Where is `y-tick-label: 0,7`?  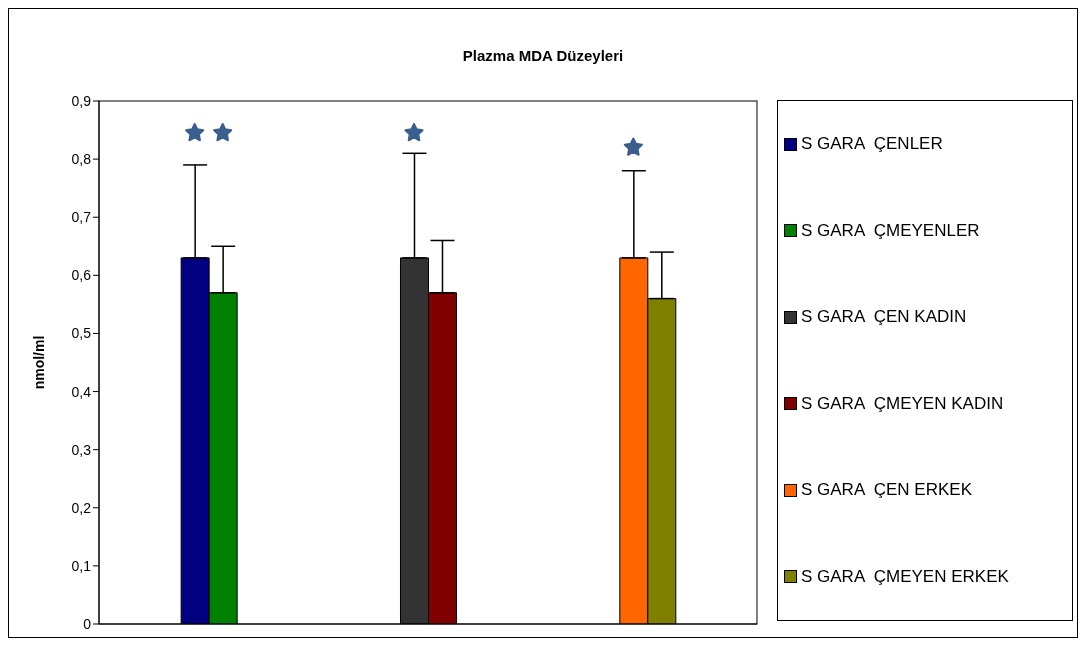 y-tick-label: 0,7 is located at coordinates (81, 217).